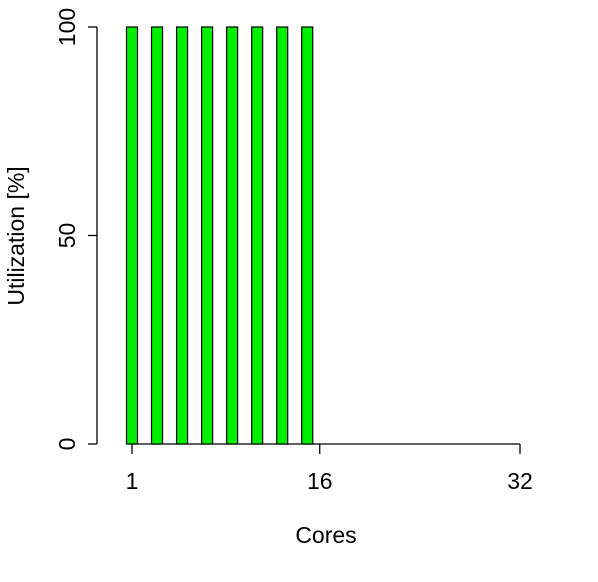  I want to click on x-axis-label: Cores, so click(325, 535).